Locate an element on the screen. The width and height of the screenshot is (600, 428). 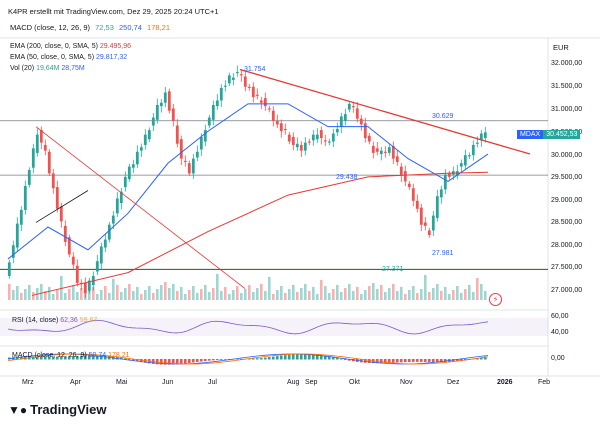
macd-legend: MACD (close, 12, 26, 9) 50,74 178,21 is located at coordinates (71, 355).